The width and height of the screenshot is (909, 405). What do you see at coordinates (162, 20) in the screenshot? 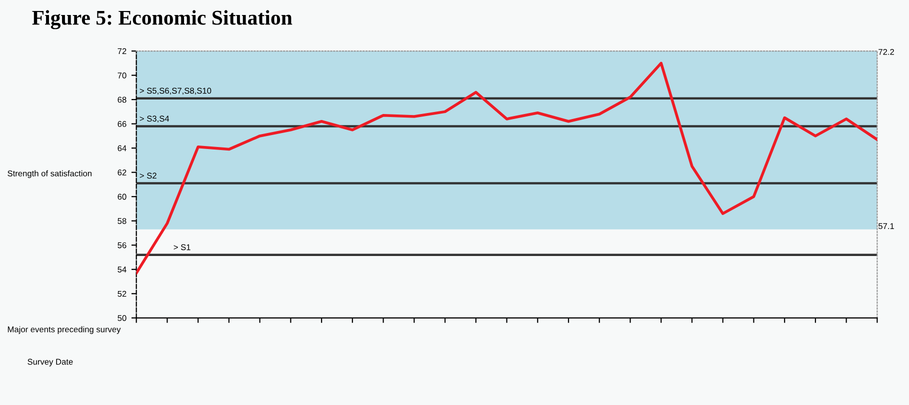
I see `chart-title: Figure 5: Economic Situation` at bounding box center [162, 20].